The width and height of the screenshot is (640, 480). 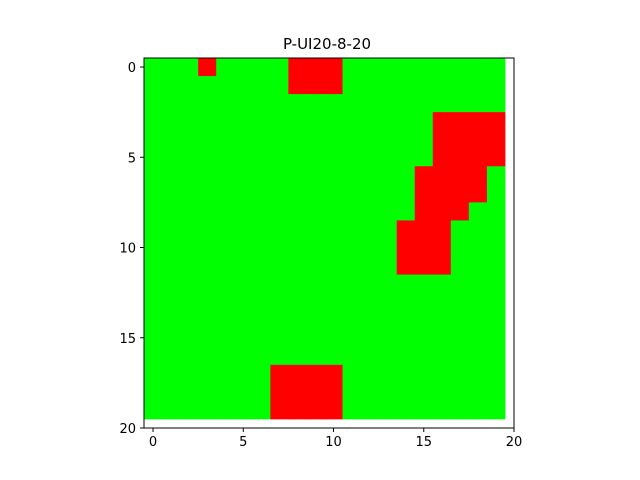 I want to click on x-tick-label: 15, so click(x=423, y=442).